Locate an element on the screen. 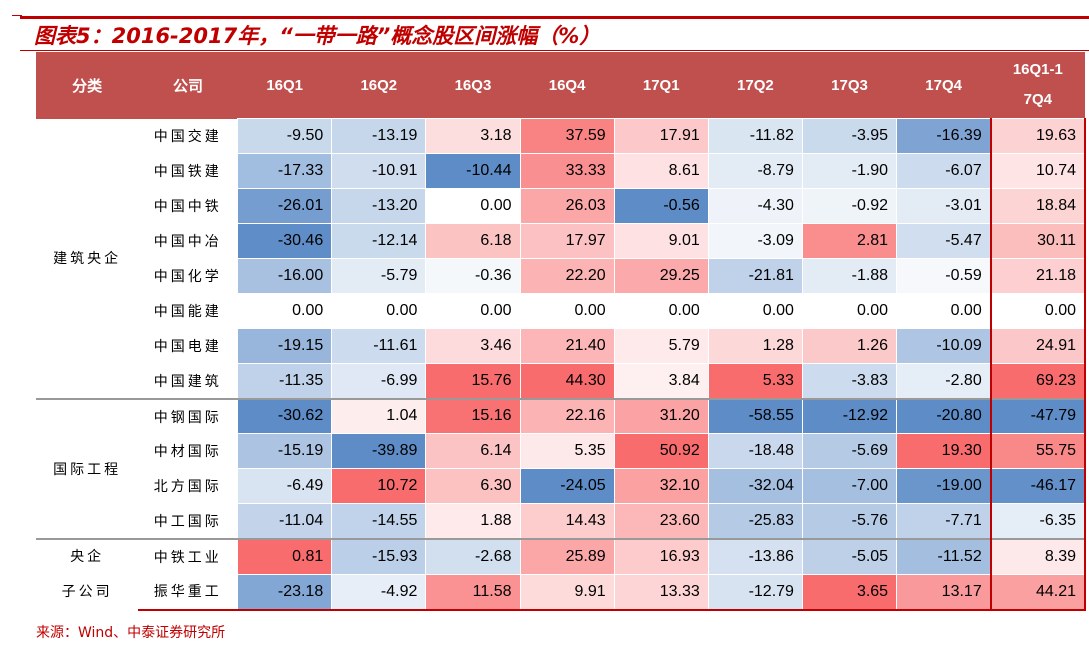 This screenshot has width=1089, height=645. value-cell: 1.88 is located at coordinates (473, 521).